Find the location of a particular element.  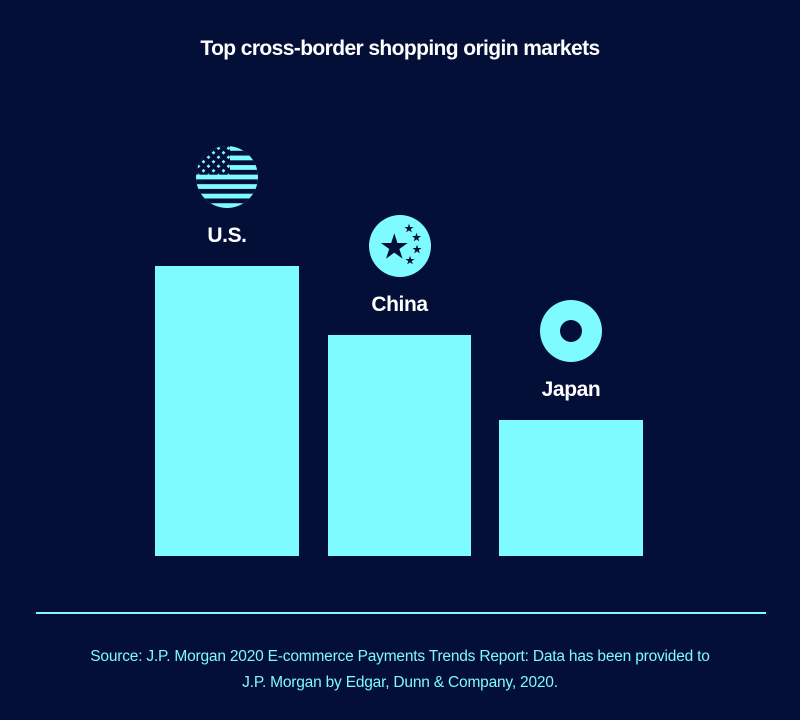

bar-us is located at coordinates (227, 411).